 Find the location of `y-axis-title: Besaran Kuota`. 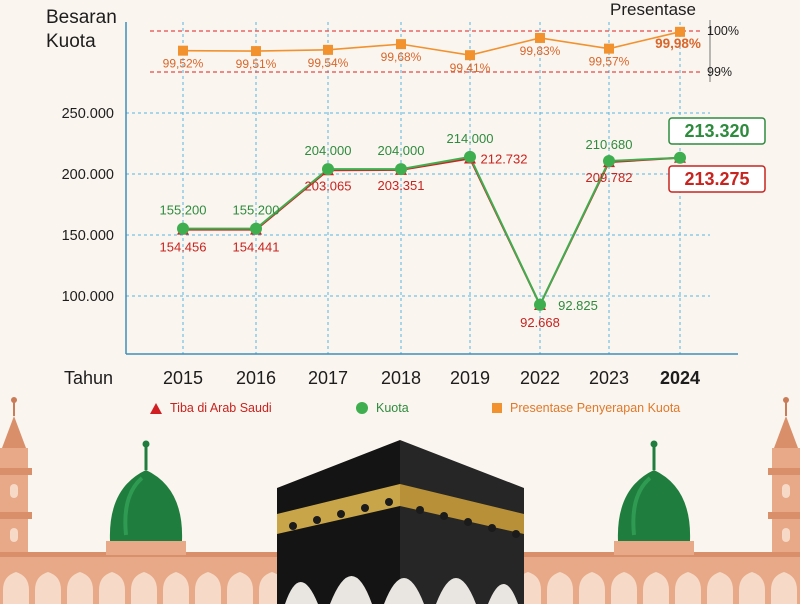

y-axis-title: Besaran Kuota is located at coordinates (81, 29).